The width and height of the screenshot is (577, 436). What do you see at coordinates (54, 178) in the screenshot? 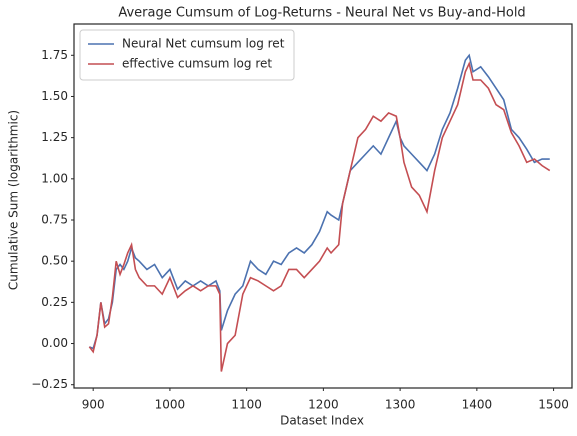
I see `y-tick-label: 1.00` at bounding box center [54, 178].